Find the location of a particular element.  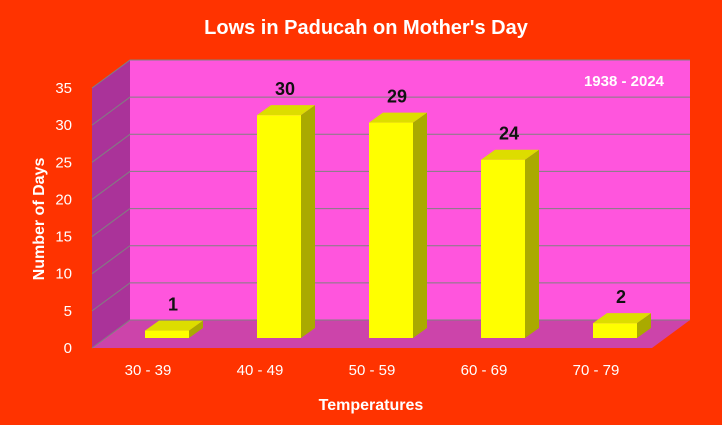

data-label: 29 is located at coordinates (397, 97).